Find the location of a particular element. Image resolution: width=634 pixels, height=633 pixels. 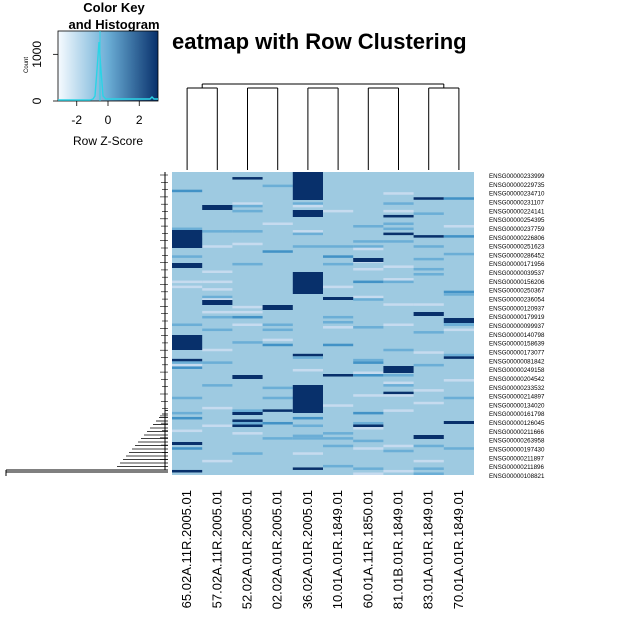

color-key-xtick-label: 0 is located at coordinates (108, 120).